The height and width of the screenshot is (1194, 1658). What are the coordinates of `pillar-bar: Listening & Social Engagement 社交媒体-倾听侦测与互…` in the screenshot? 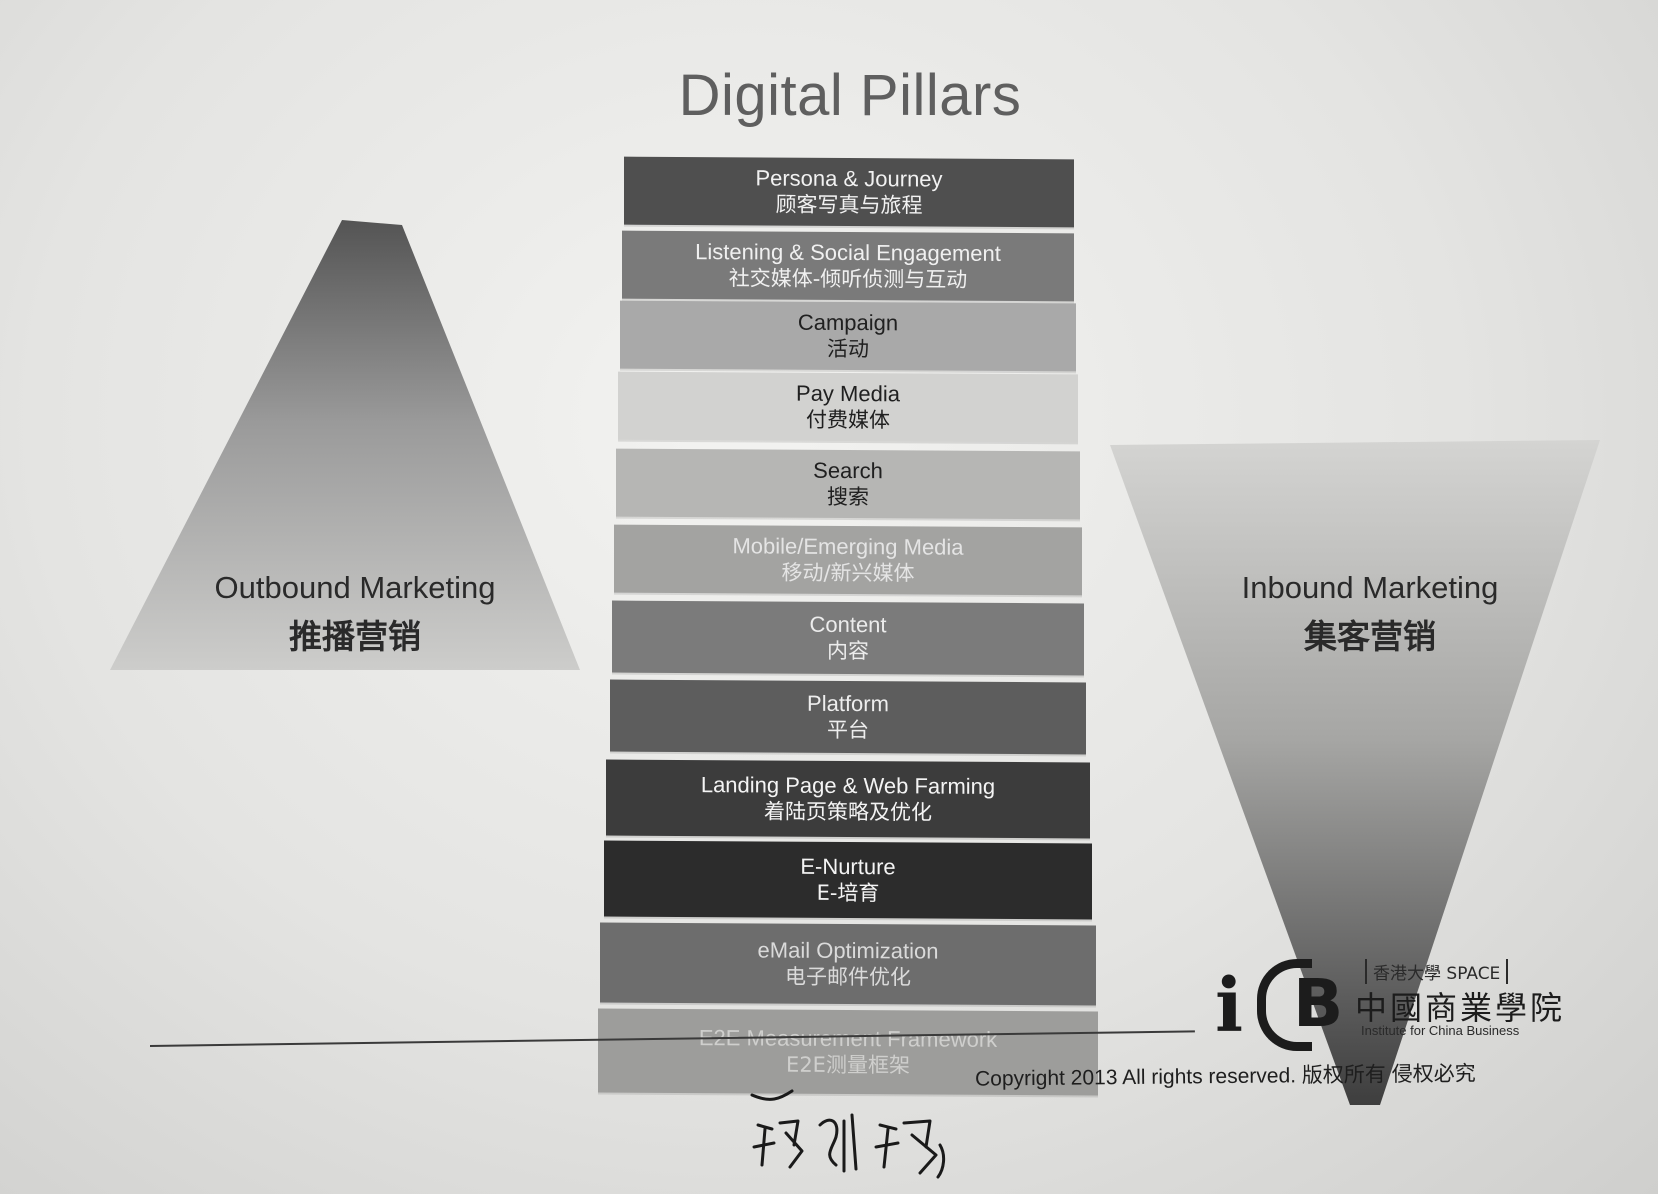 It's located at (848, 266).